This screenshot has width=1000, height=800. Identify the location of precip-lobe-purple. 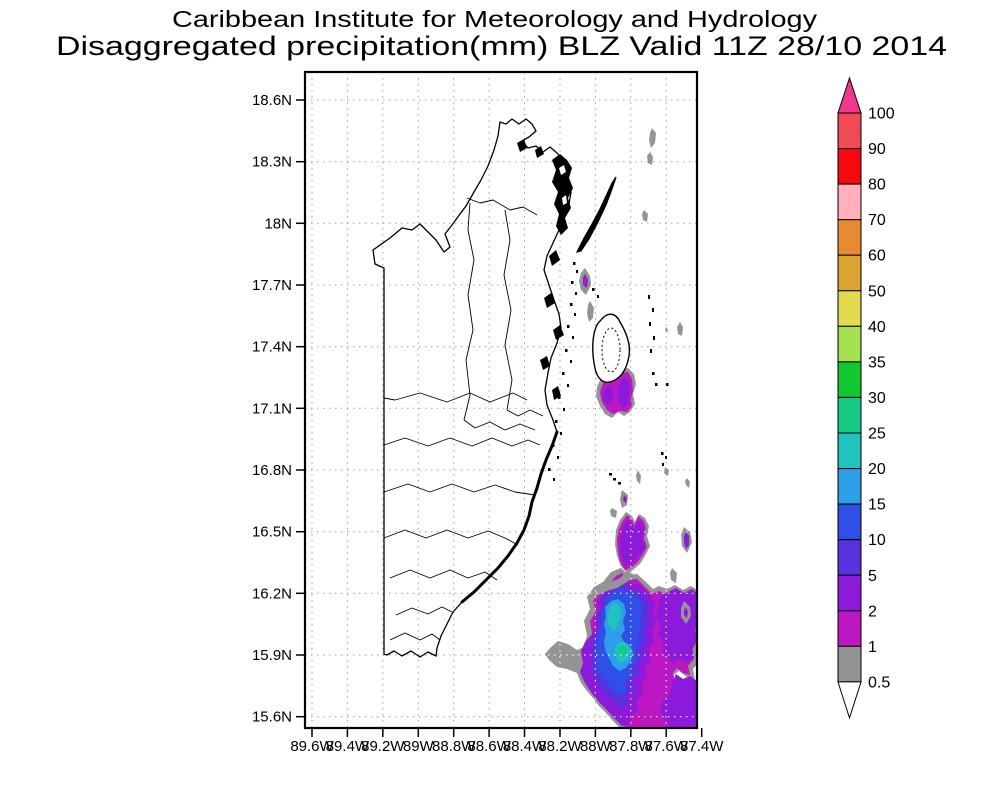
(678, 701).